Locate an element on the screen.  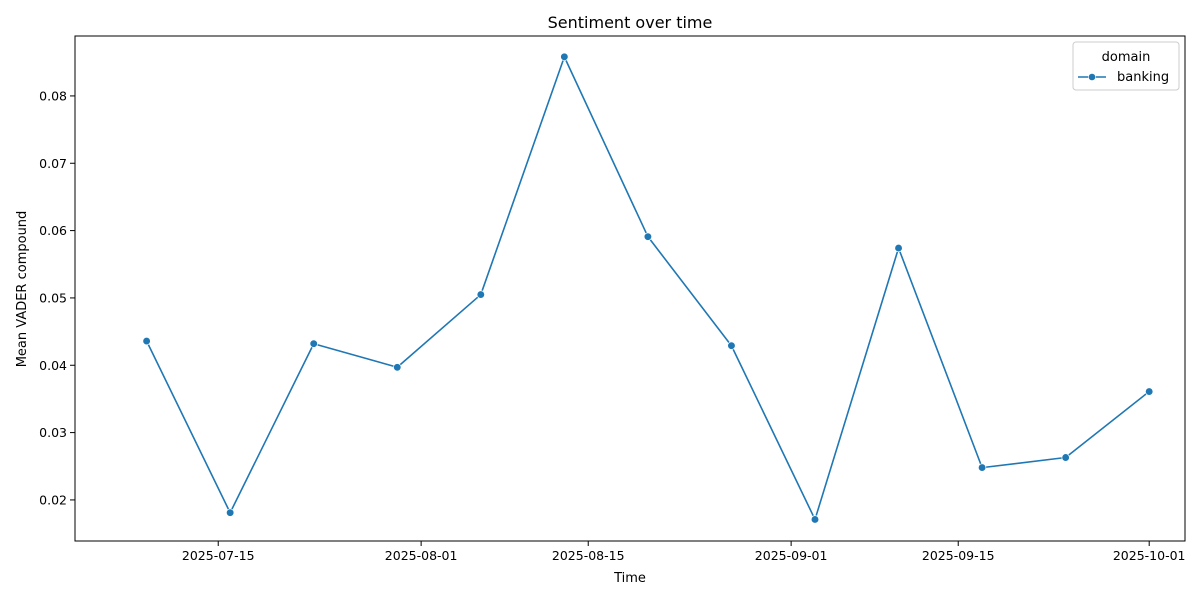
y-tick-label: 0.03 is located at coordinates (53, 432).